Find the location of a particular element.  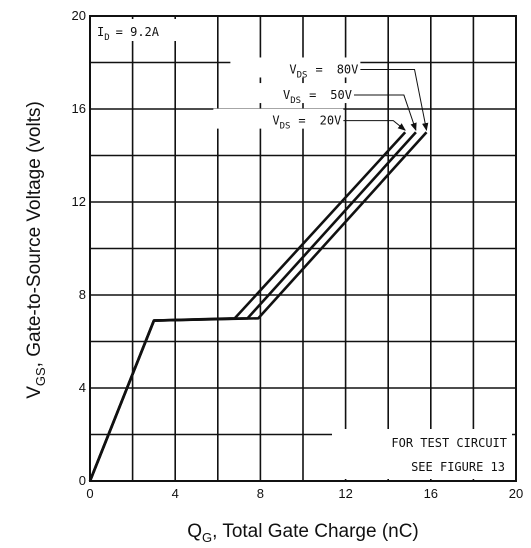

y-axis-label: VGS, Gate-to-Source Voltage (volts) is located at coordinates (36, 250).